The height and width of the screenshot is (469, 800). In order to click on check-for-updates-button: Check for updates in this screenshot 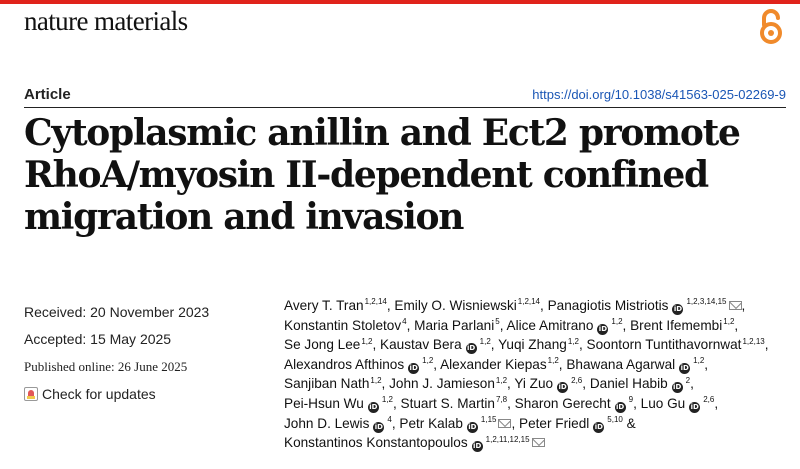, I will do `click(90, 394)`.